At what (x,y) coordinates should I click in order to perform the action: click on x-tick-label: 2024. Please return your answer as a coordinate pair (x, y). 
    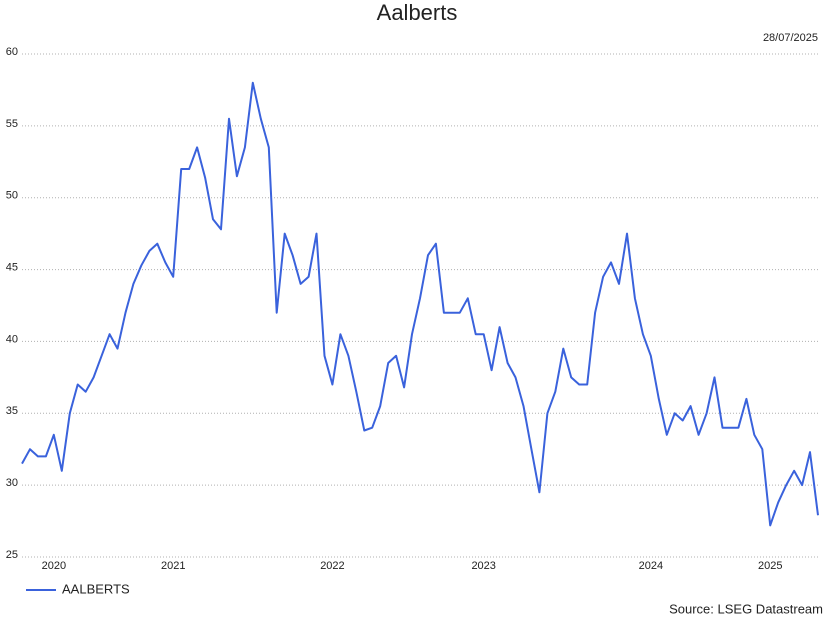
    Looking at the image, I should click on (651, 566).